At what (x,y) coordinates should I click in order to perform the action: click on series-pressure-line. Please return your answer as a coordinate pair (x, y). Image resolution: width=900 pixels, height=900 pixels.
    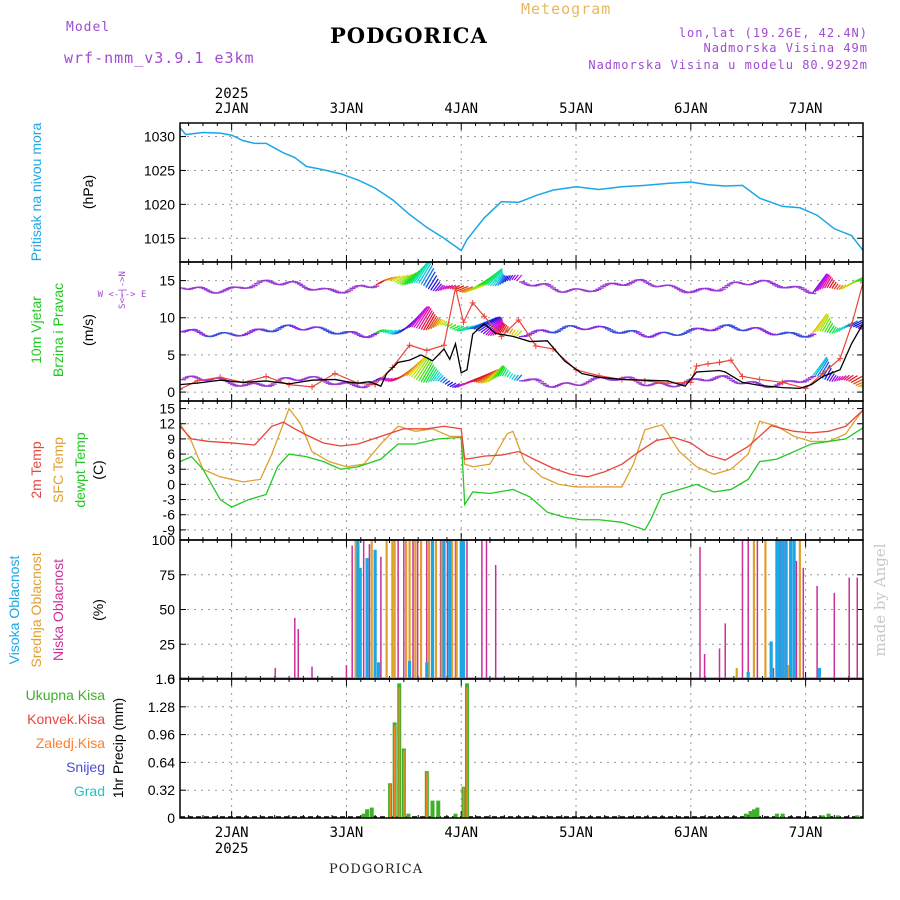
    Looking at the image, I should click on (521, 189).